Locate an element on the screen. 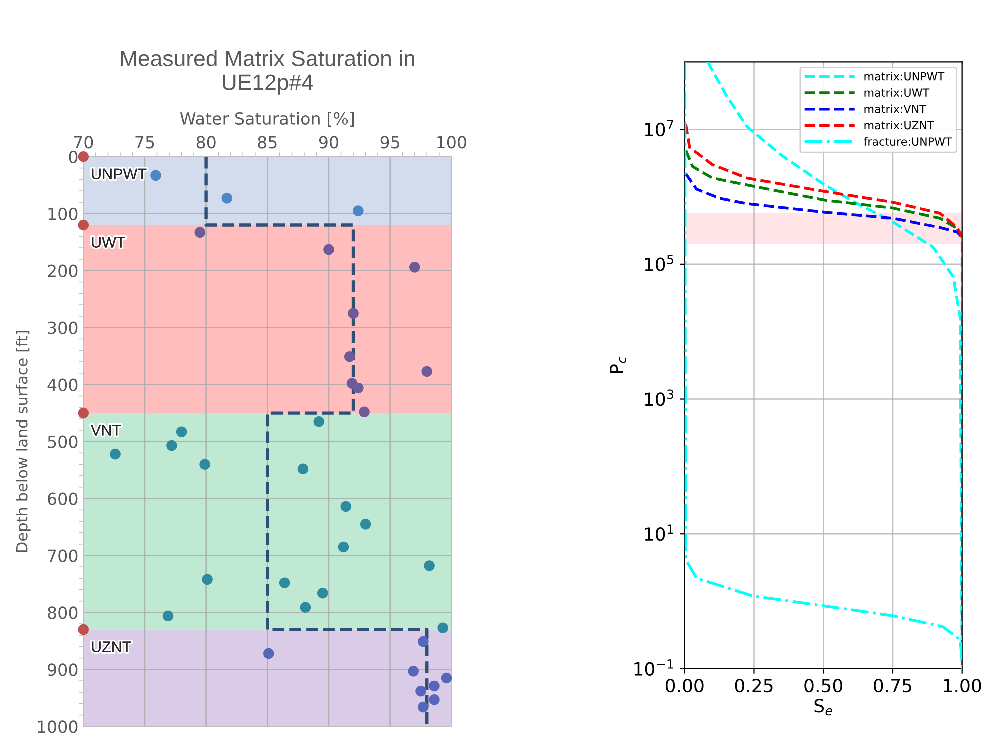 This screenshot has height=740, width=984. legend-label: matrix:UNPWT is located at coordinates (904, 76).